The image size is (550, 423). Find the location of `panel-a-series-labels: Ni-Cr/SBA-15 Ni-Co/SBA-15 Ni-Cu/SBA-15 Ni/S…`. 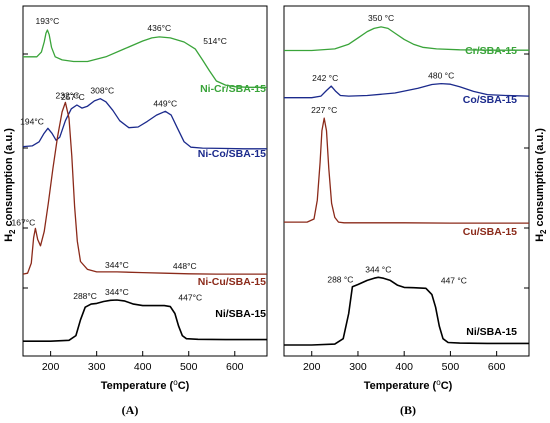

panel-a-series-labels: Ni-Cr/SBA-15 Ni-Co/SBA-15 Ni-Cu/SBA-15 Ni/S… is located at coordinates (232, 201).